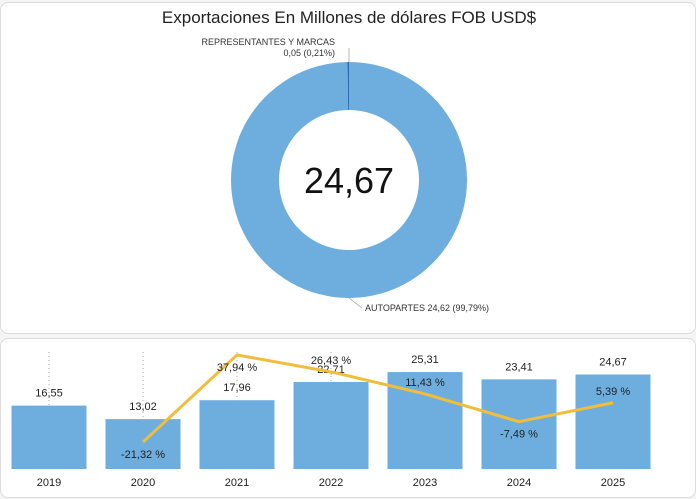 Image resolution: width=696 pixels, height=499 pixels. Describe the element at coordinates (237, 368) in the screenshot. I see `growth-label: 37,94 %` at that location.